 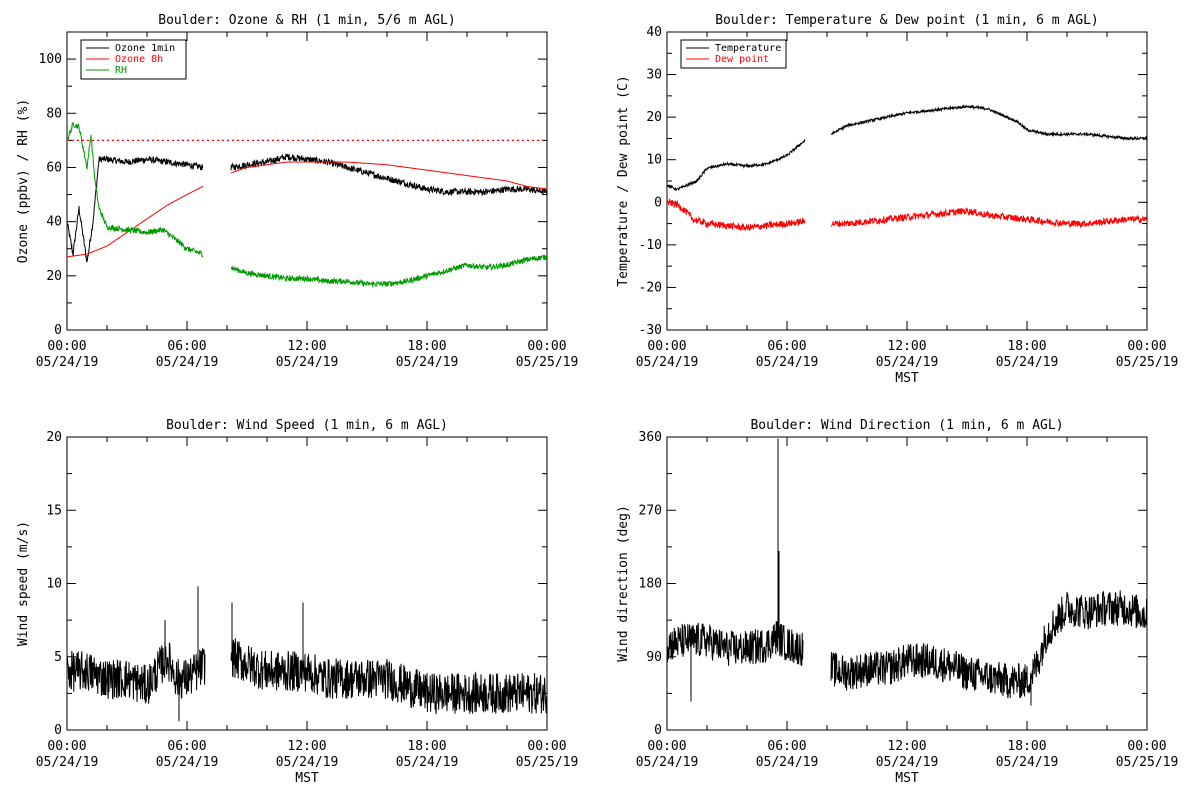 I want to click on legend-label: Temperature, so click(x=748, y=48).